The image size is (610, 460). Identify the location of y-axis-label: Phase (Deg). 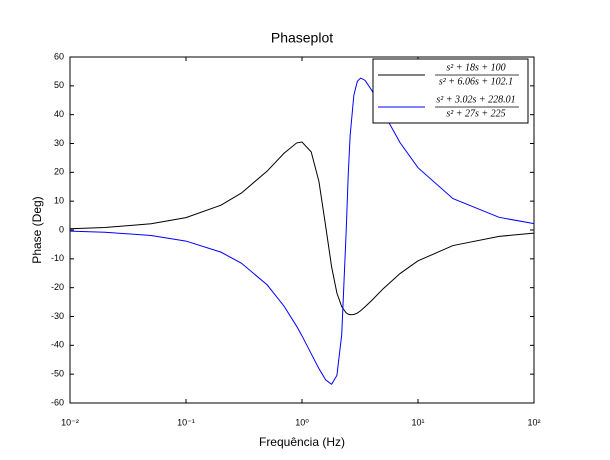
(37, 229).